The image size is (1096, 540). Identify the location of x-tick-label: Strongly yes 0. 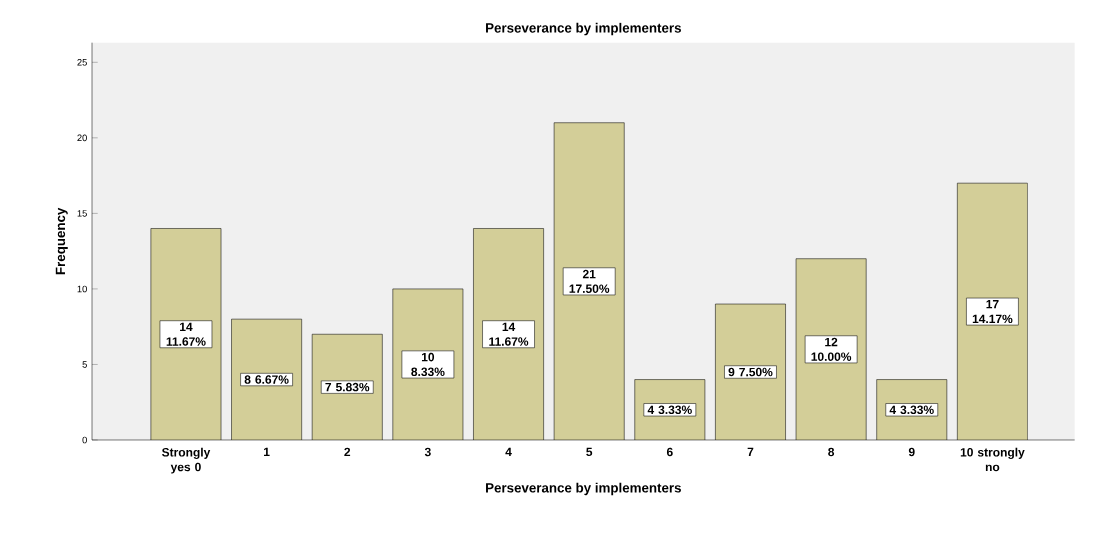
(186, 460).